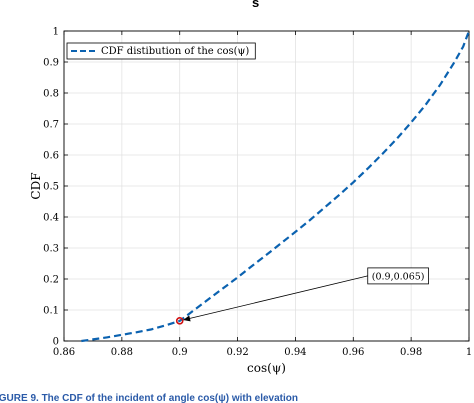 The image size is (474, 403). What do you see at coordinates (51, 63) in the screenshot?
I see `y-tick-label: 0.9` at bounding box center [51, 63].